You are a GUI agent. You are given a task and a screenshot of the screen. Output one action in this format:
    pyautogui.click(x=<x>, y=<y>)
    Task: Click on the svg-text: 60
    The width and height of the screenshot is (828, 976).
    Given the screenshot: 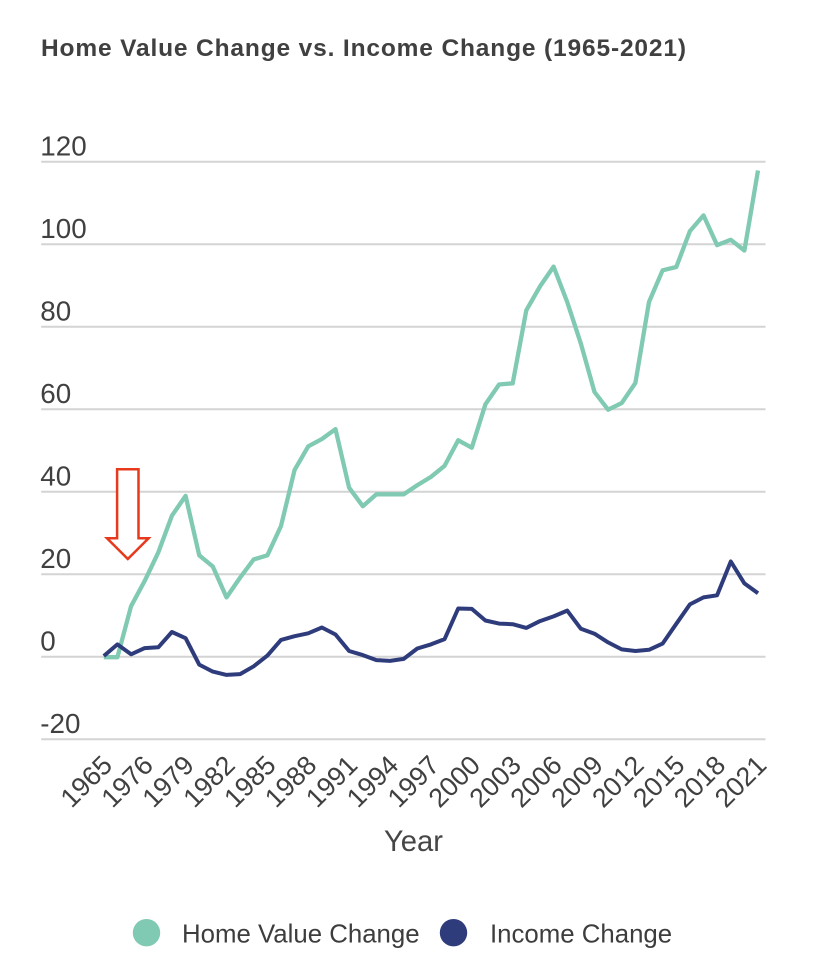 What is the action you would take?
    pyautogui.click(x=55, y=393)
    